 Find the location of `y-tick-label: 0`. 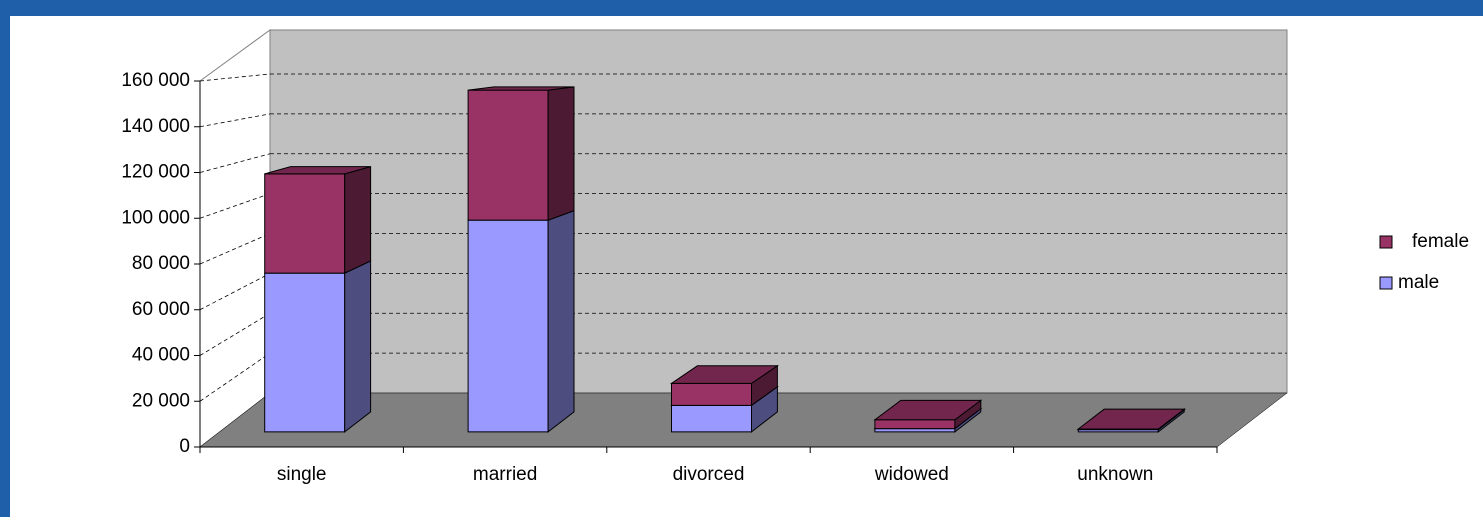

y-tick-label: 0 is located at coordinates (184, 446).